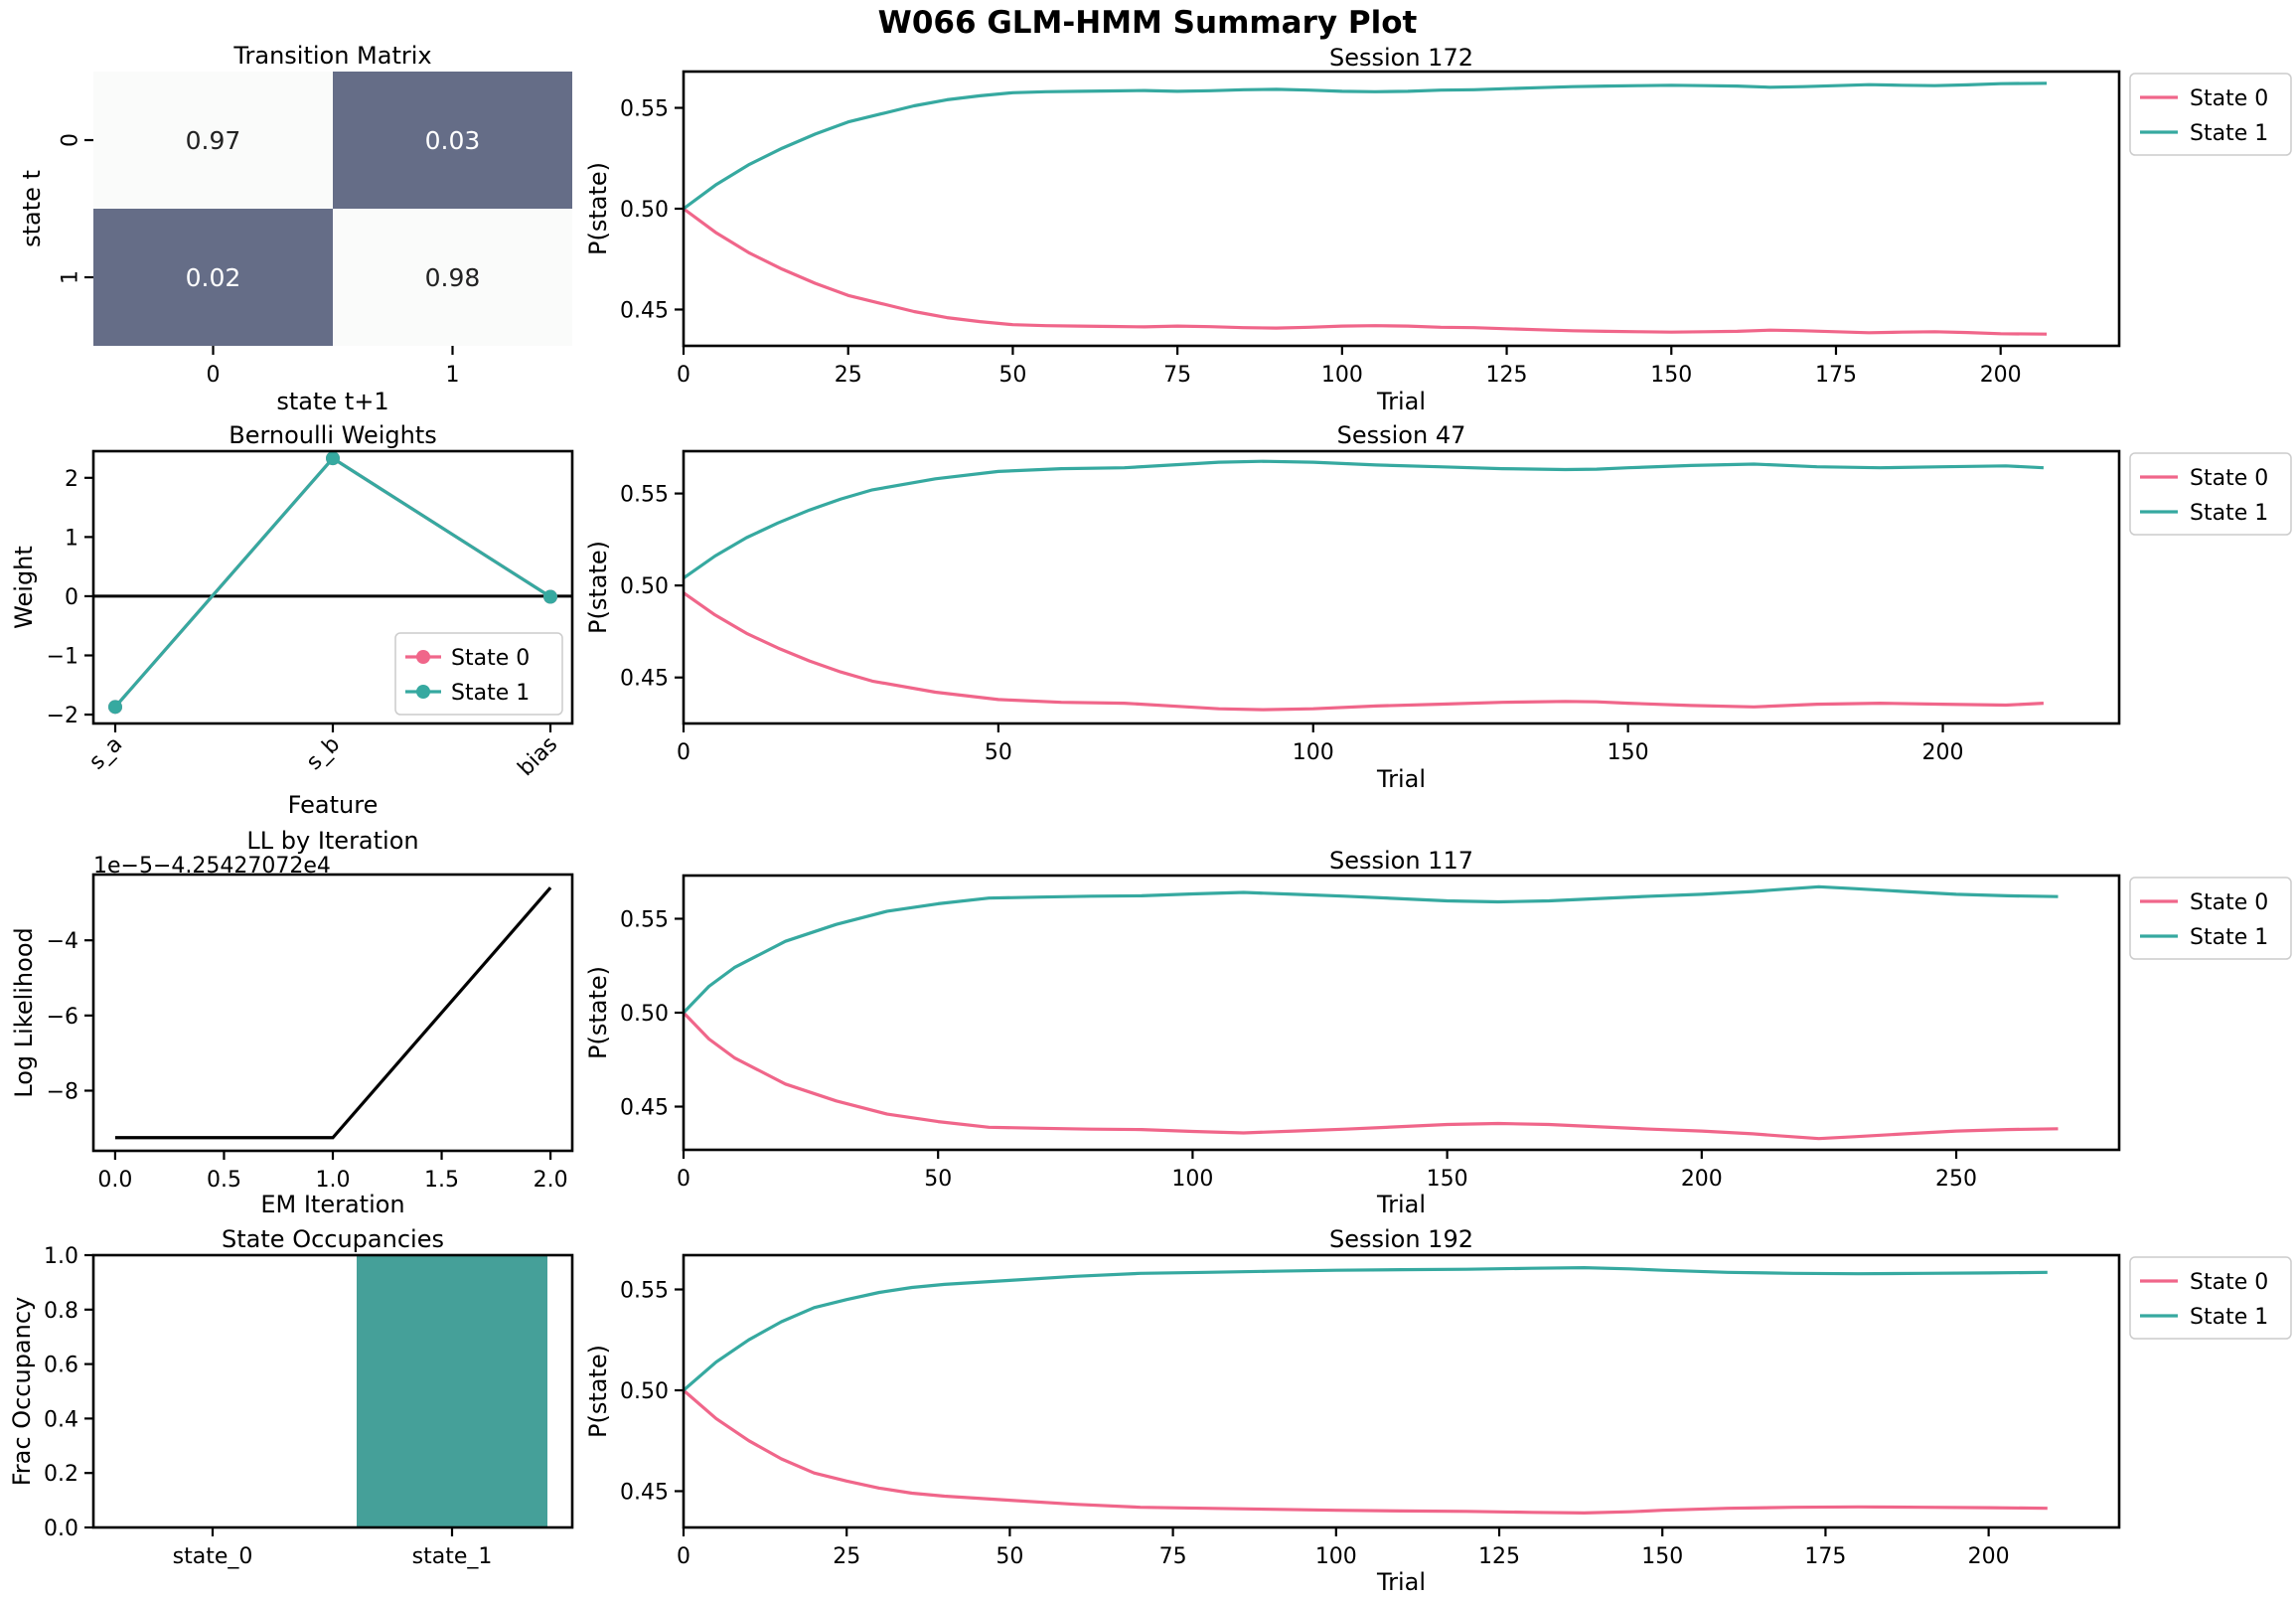 This screenshot has height=1601, width=2296. Describe the element at coordinates (62, 1091) in the screenshot. I see `y-tick-label: −8` at that location.